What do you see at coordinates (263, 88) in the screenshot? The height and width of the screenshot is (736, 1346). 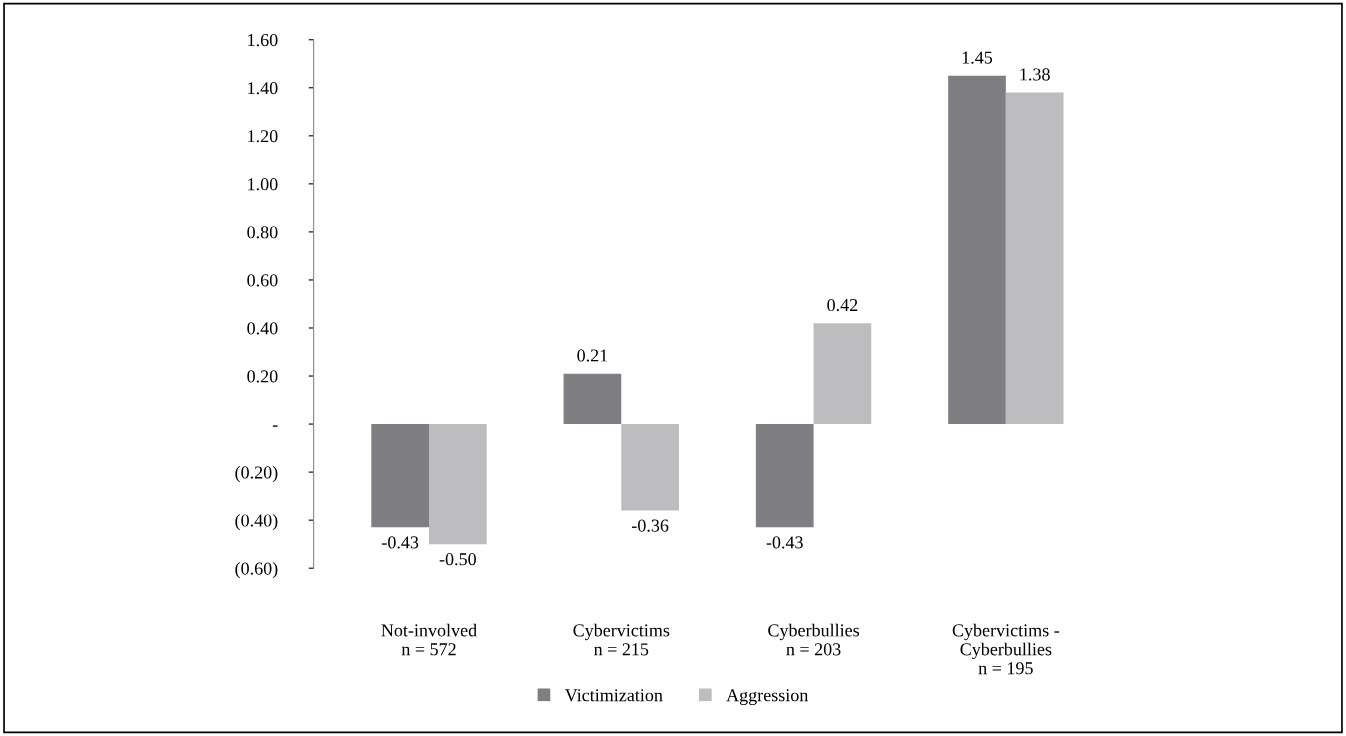 I see `y-tick-label: 1.40` at bounding box center [263, 88].